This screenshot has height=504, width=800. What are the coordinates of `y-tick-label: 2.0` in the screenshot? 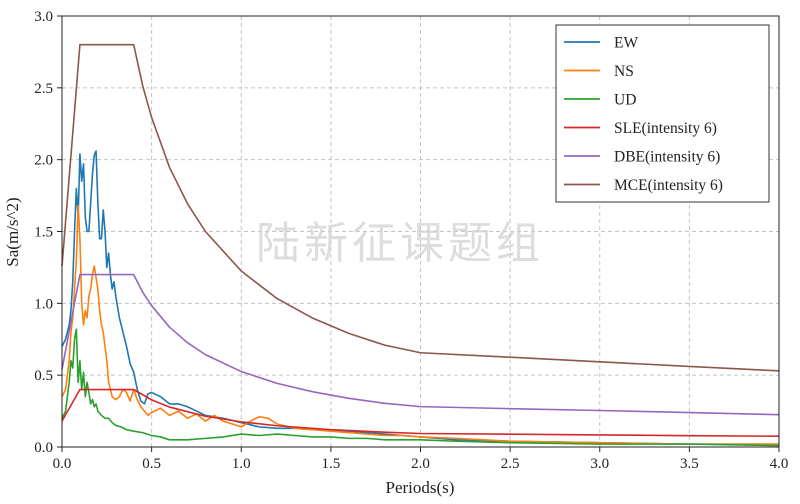 It's located at (43, 161).